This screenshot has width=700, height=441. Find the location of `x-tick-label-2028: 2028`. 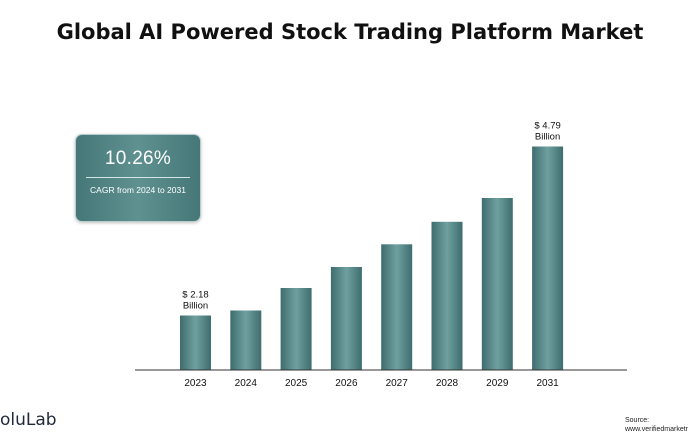

x-tick-label-2028: 2028 is located at coordinates (447, 383).